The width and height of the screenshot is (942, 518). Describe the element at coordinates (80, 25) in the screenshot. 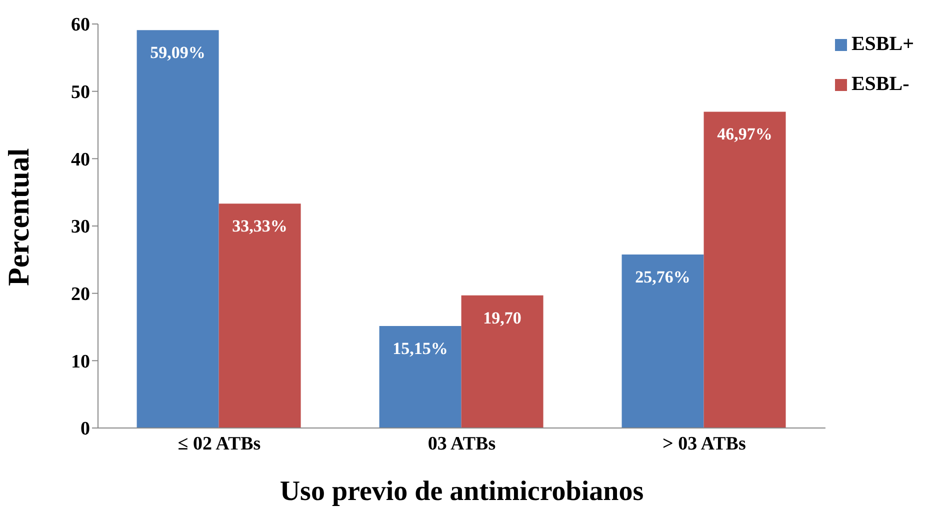

I see `y-tick-label: 60` at that location.